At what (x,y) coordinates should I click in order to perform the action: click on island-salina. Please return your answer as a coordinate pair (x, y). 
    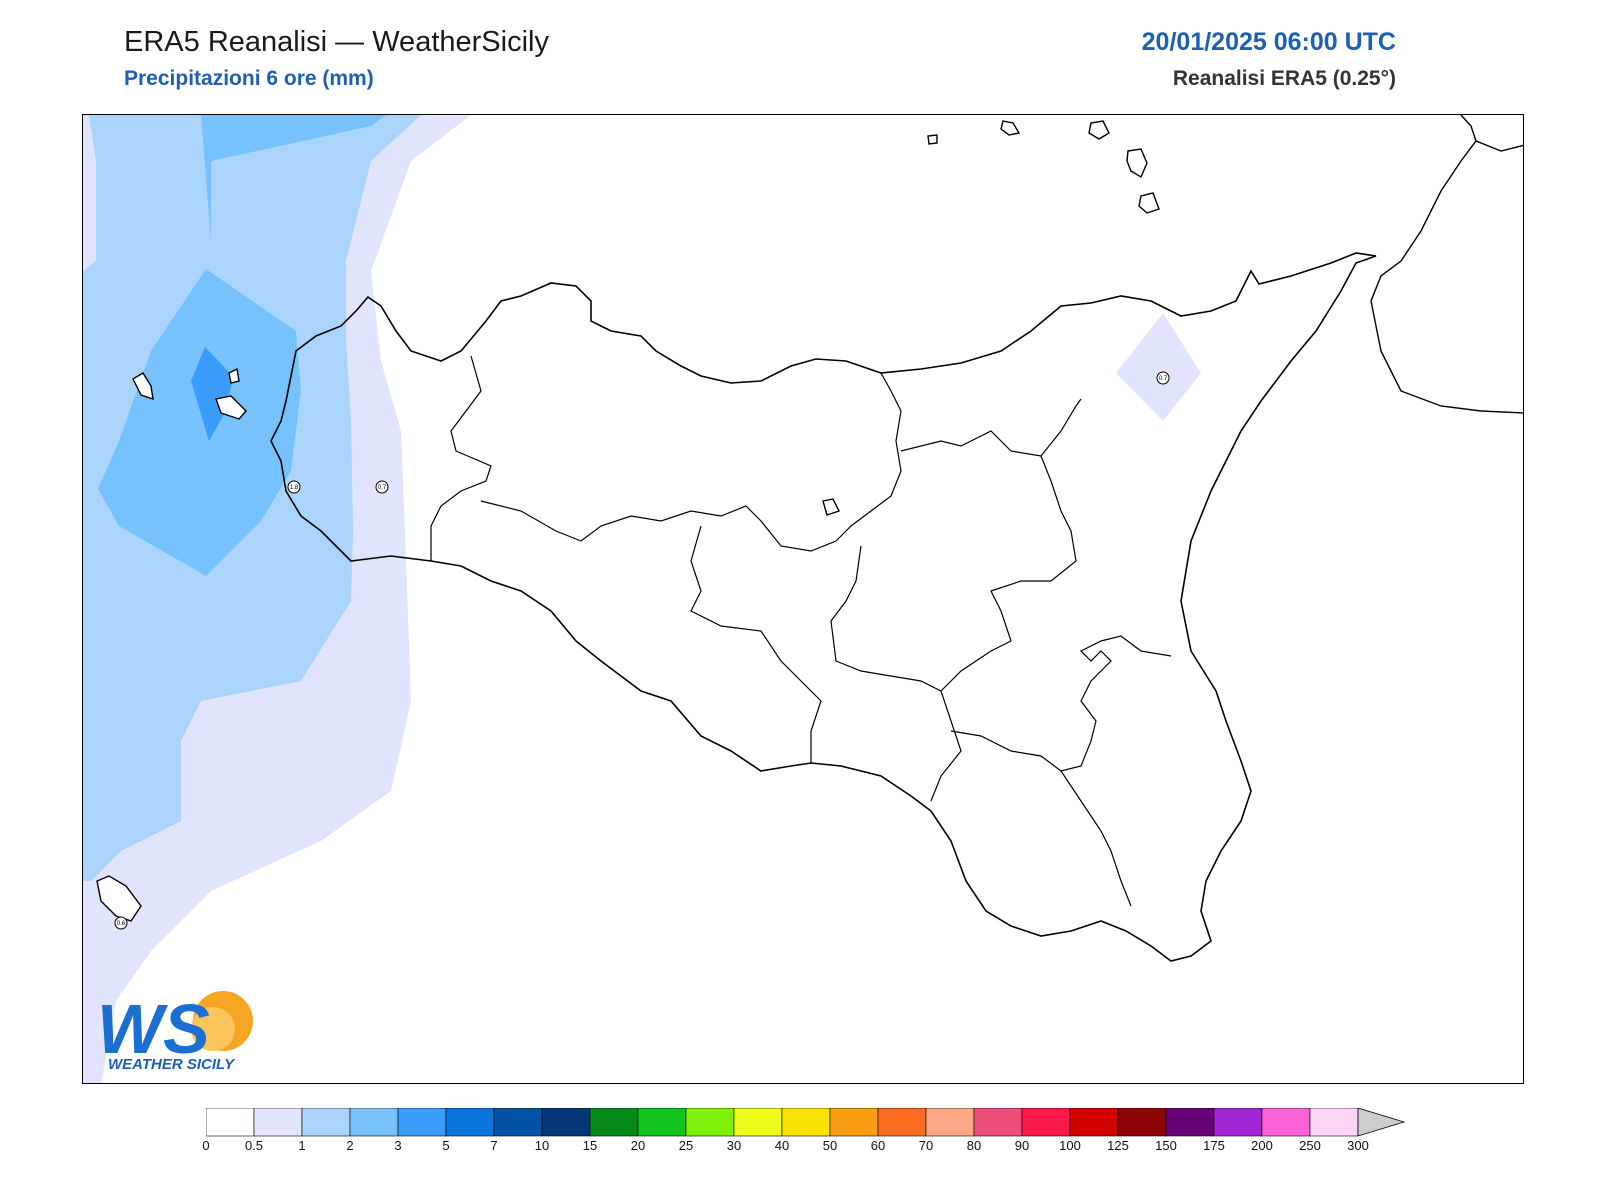
    Looking at the image, I should click on (1099, 130).